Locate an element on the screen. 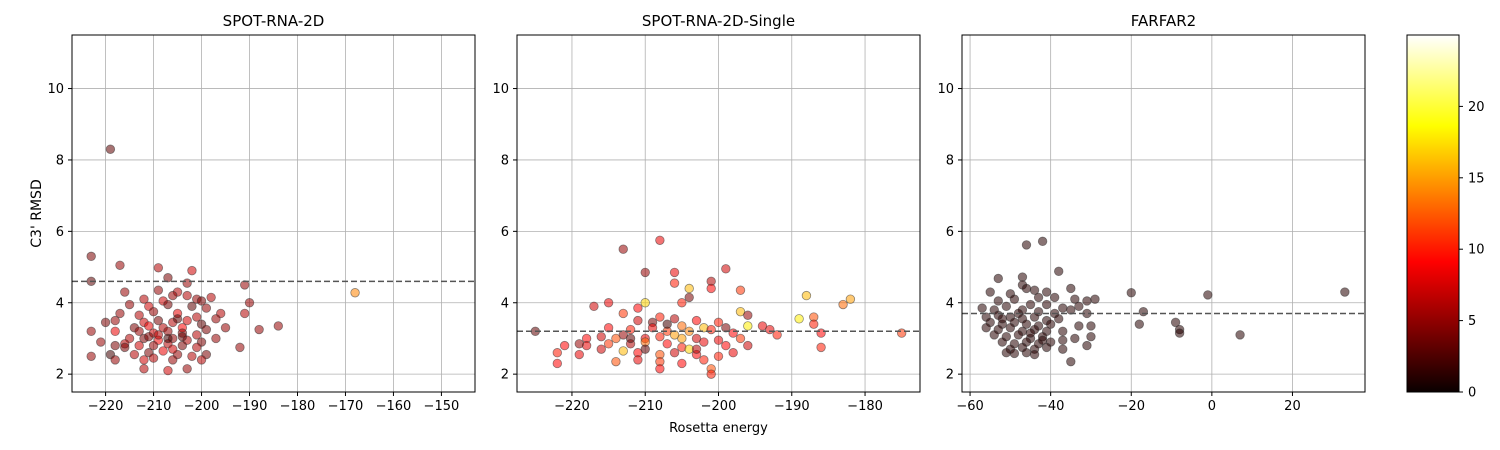 The image size is (1500, 450). y-tick-label: 4 is located at coordinates (505, 303).